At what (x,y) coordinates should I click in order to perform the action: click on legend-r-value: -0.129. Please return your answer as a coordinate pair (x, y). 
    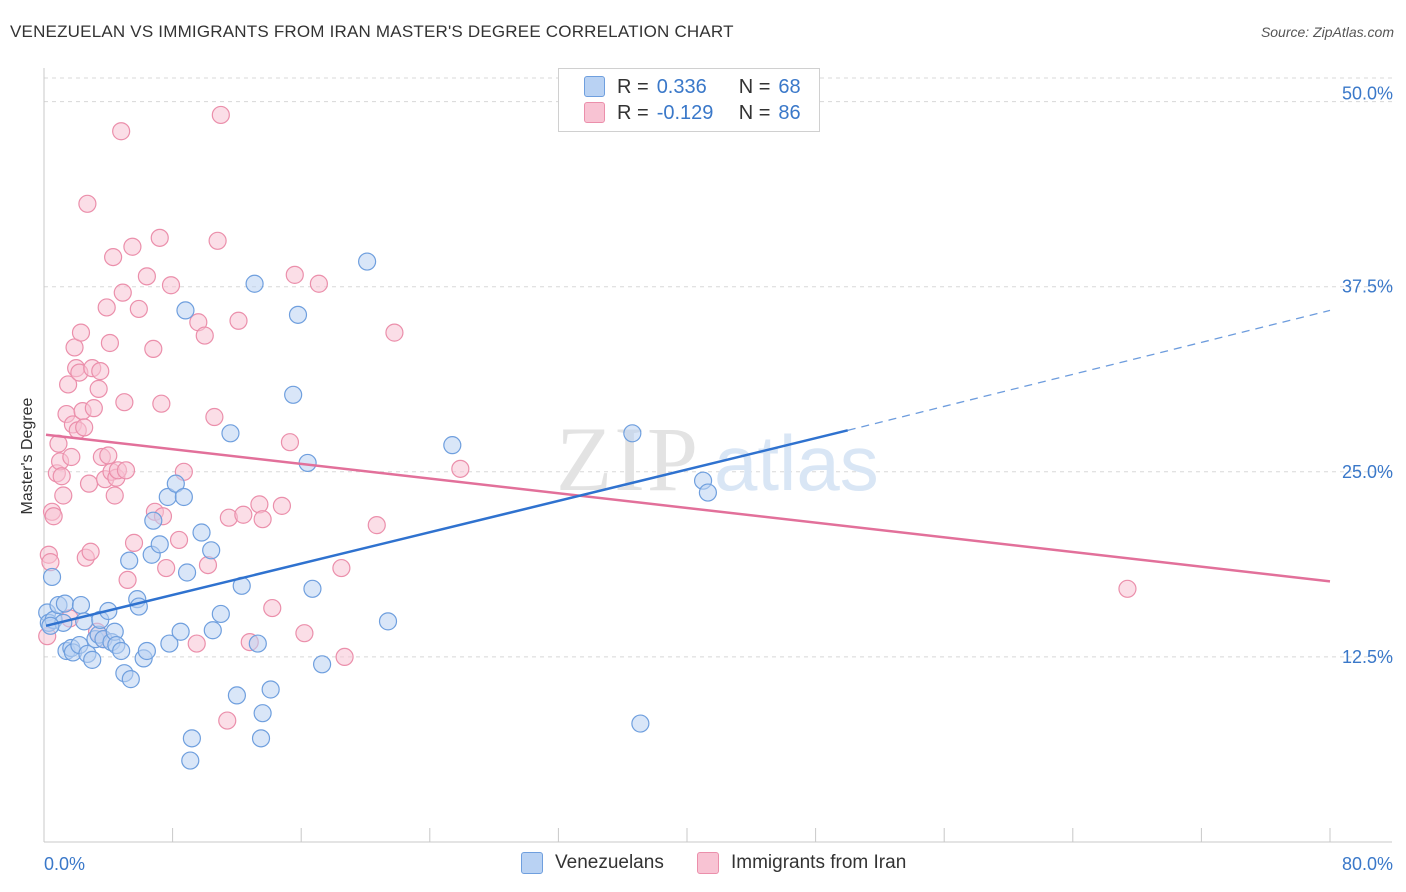
    Looking at the image, I should click on (685, 112).